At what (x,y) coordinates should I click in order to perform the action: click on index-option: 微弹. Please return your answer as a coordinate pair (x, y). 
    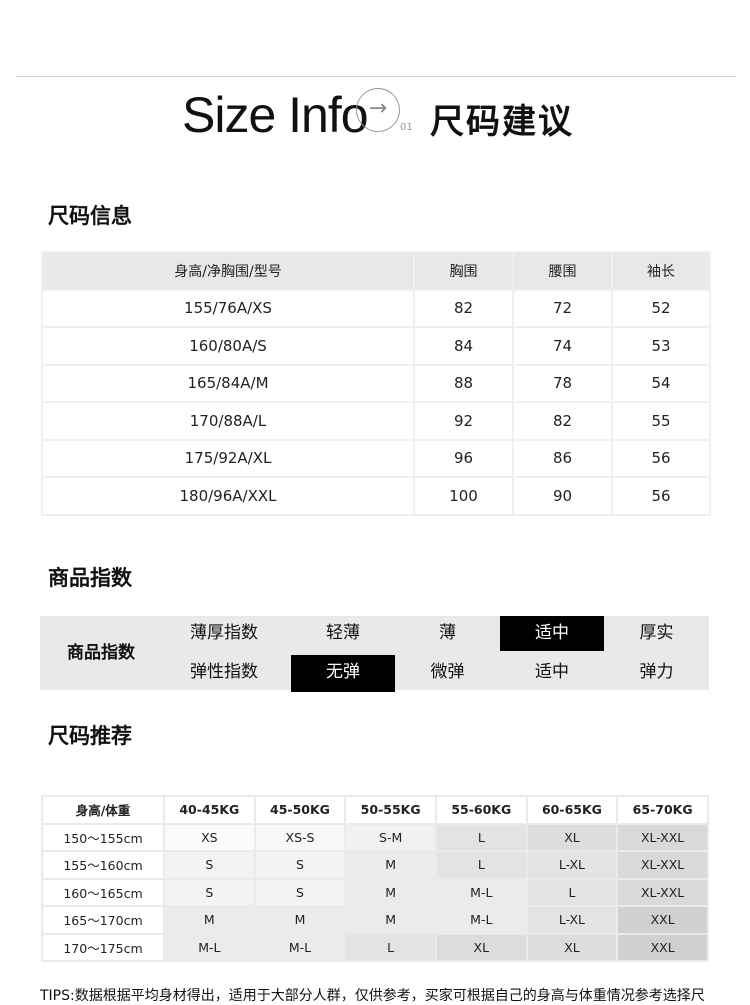
    Looking at the image, I should click on (447, 672).